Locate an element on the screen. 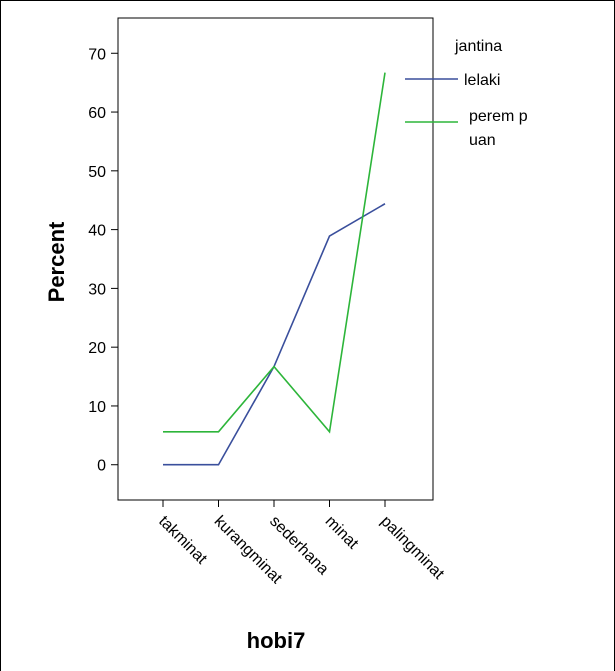 The image size is (615, 671). x-tick-label-minat: minat is located at coordinates (342, 533).